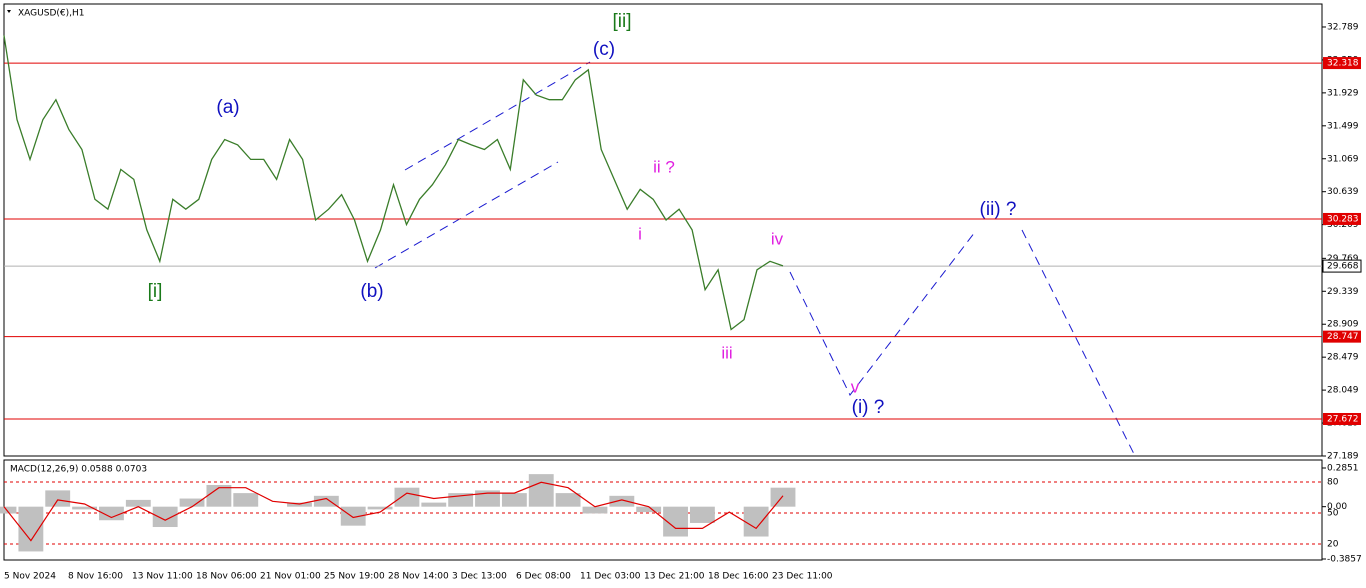  I want to click on y-tick-label: 31.499, so click(1343, 126).